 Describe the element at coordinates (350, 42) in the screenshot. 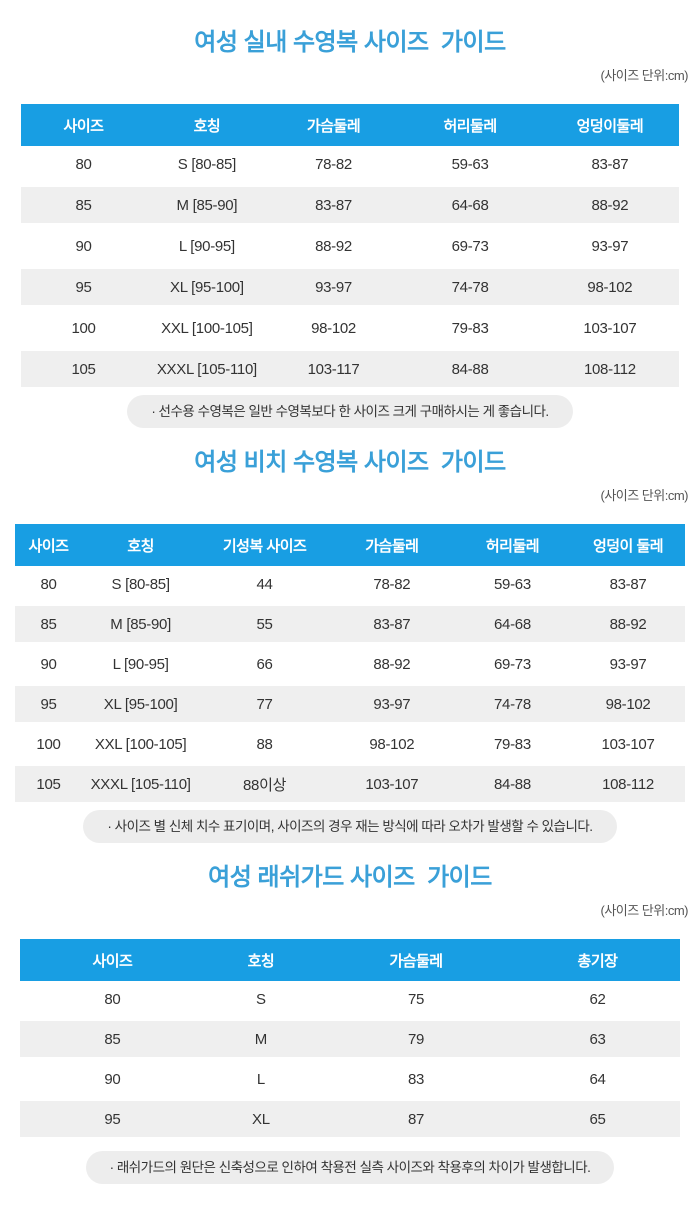

I see `section-title: 여성 실내 수영복 사이즈 가이드` at that location.